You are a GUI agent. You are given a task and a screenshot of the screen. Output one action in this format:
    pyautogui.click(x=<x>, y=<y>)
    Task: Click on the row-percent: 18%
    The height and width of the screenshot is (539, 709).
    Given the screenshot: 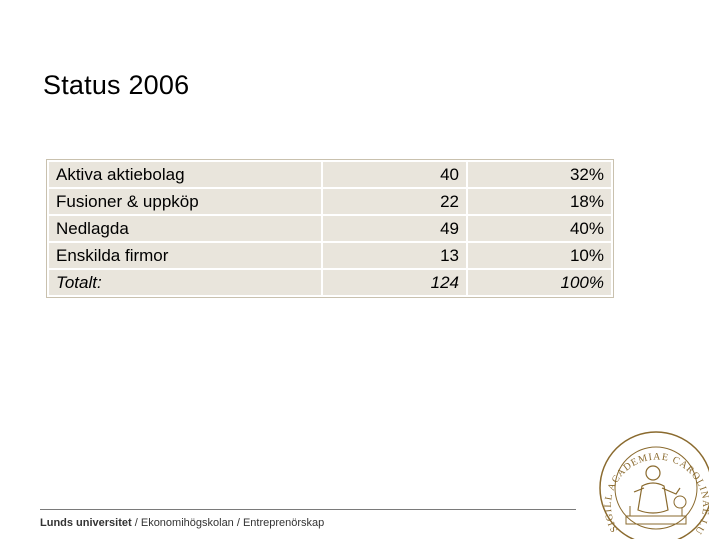 What is the action you would take?
    pyautogui.click(x=539, y=201)
    